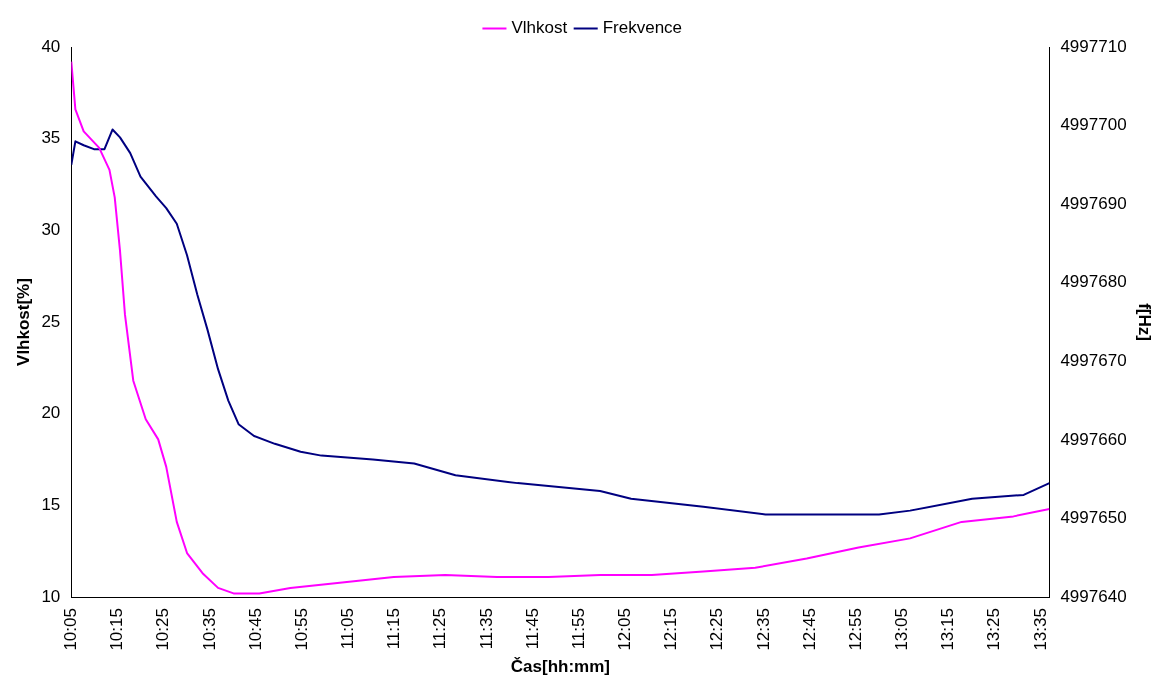 The width and height of the screenshot is (1173, 687). Describe the element at coordinates (578, 629) in the screenshot. I see `x-tick-label: 11:55` at that location.